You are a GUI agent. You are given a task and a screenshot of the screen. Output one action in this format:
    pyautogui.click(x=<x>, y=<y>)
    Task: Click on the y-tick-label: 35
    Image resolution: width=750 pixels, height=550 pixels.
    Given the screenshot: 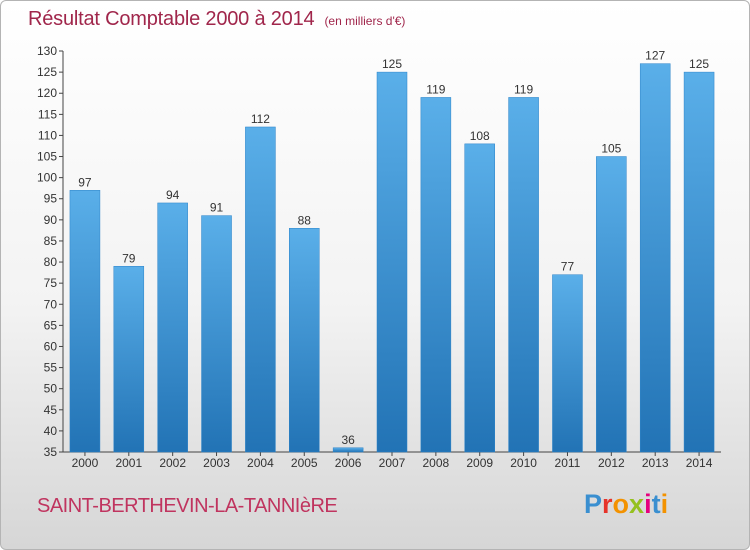 What is the action you would take?
    pyautogui.click(x=51, y=452)
    